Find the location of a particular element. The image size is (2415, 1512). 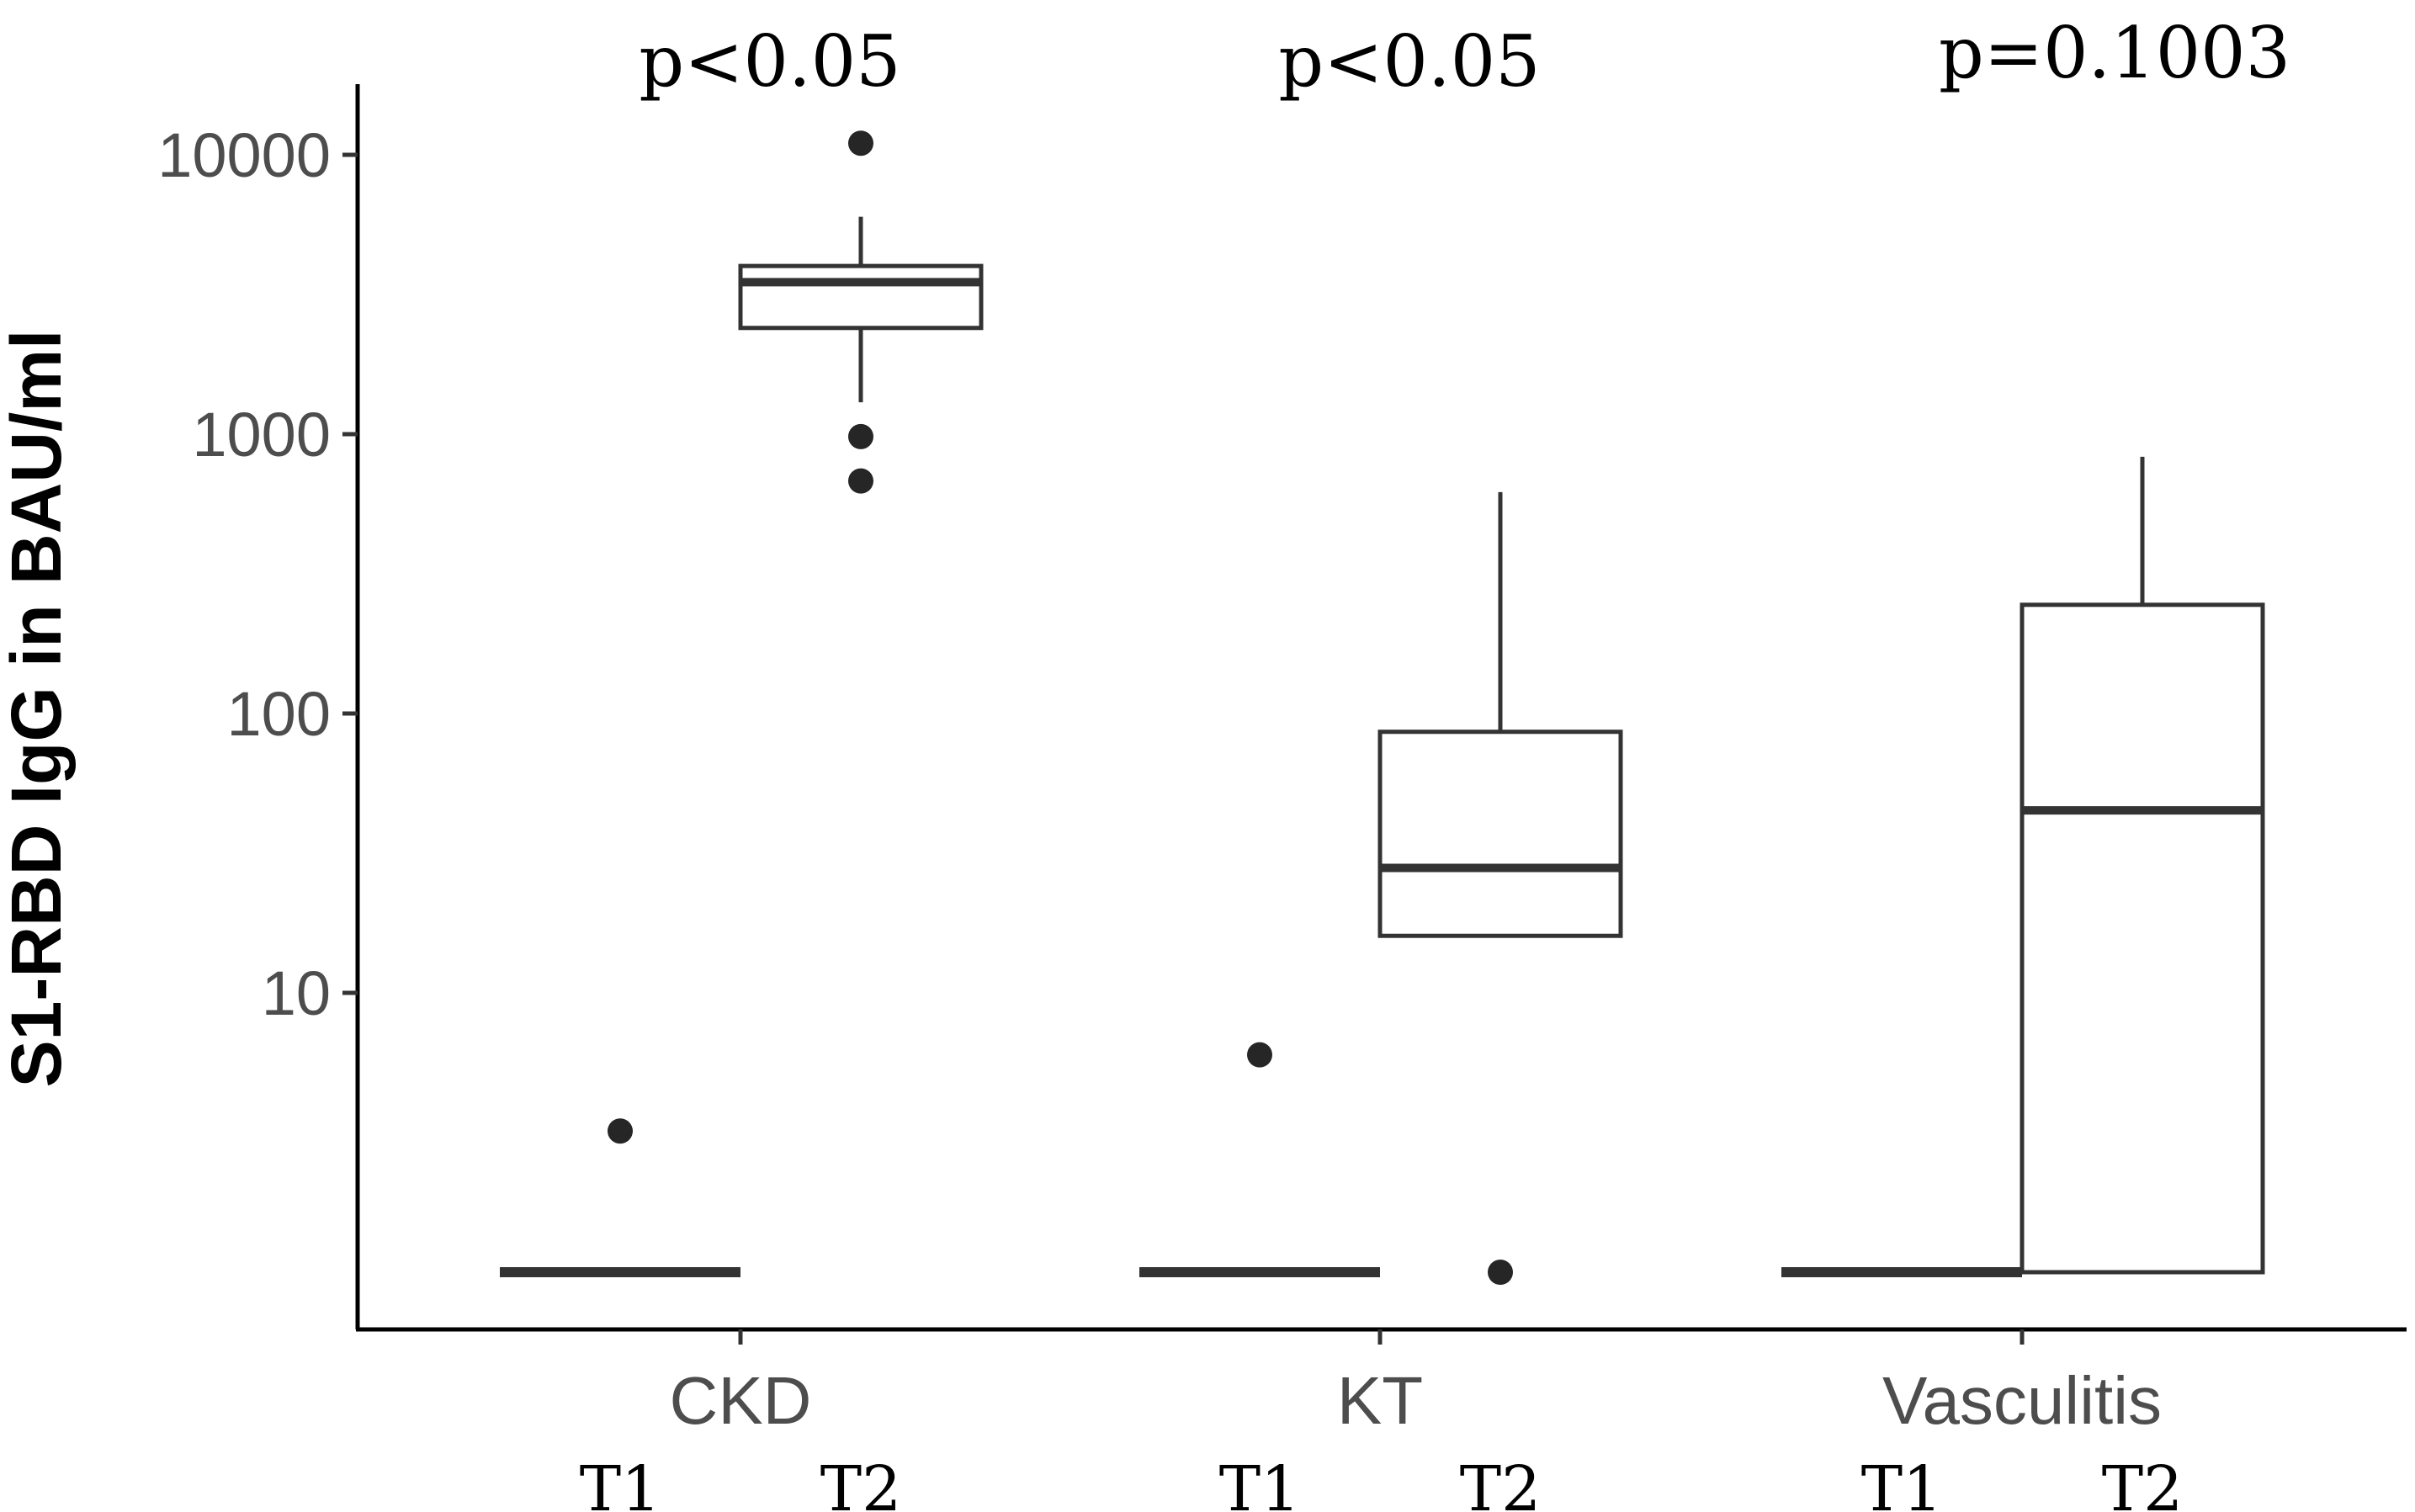

pvalue-label-ckd: p<0.05 is located at coordinates (769, 61).